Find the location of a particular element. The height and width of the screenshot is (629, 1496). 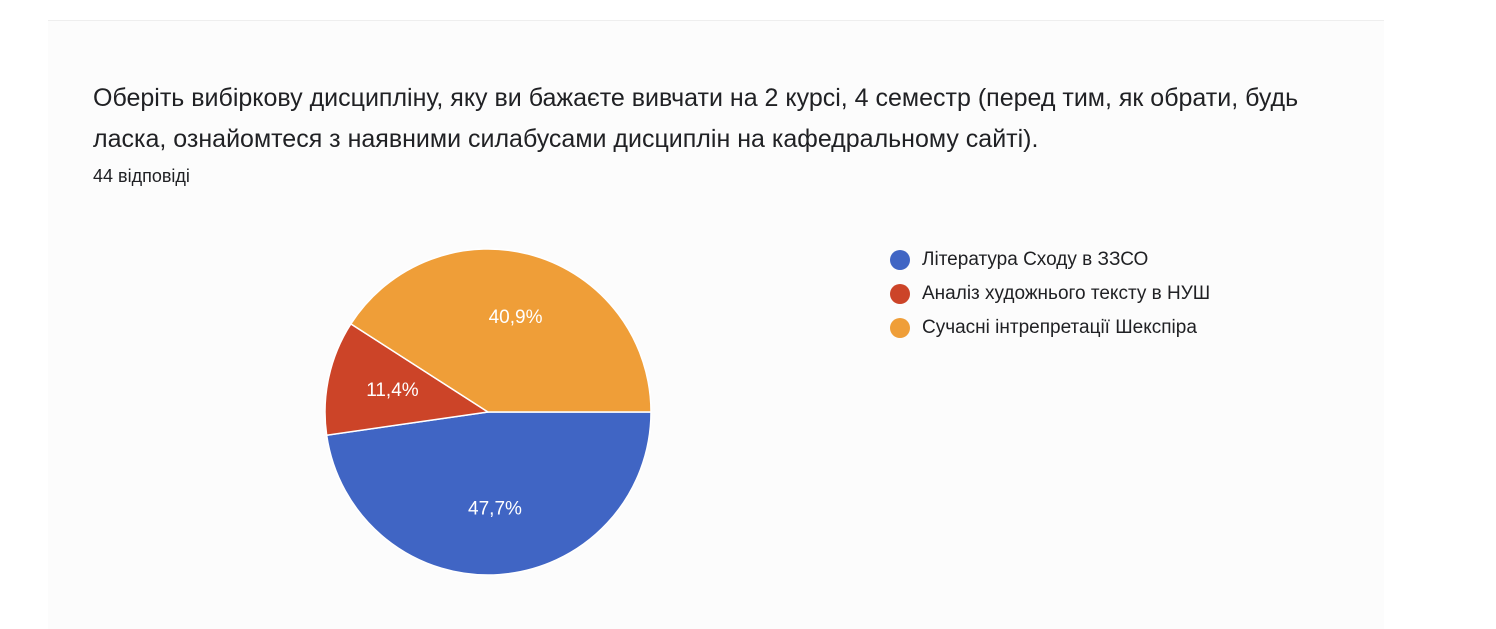

pie-slice-label-2: 11,4% is located at coordinates (392, 390).